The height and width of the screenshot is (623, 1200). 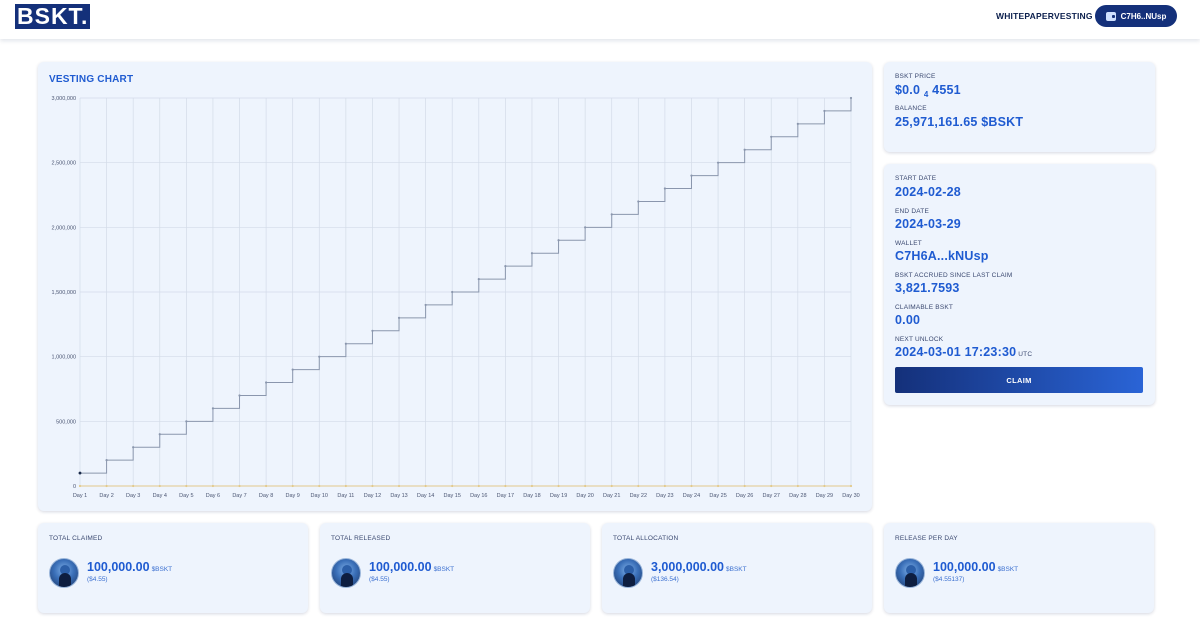 I want to click on nav-vesting-link: VESTING, so click(x=1073, y=16).